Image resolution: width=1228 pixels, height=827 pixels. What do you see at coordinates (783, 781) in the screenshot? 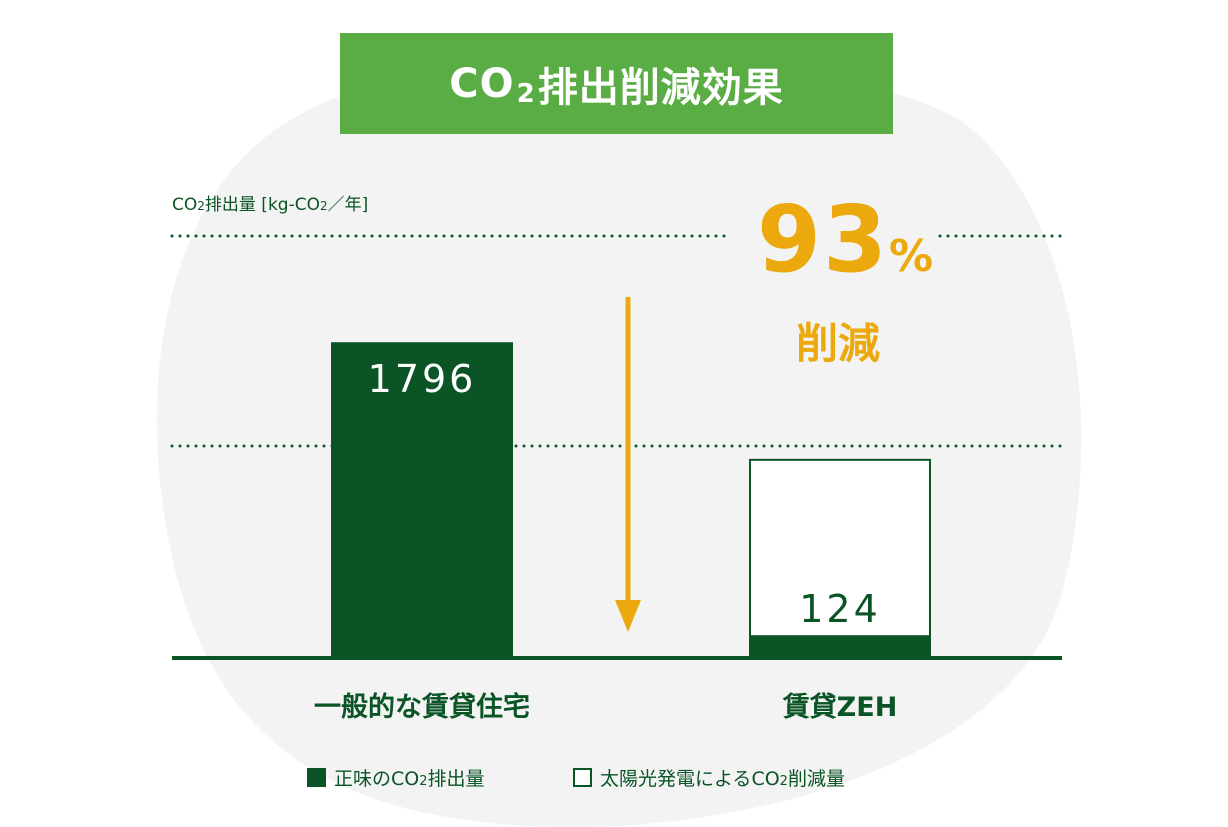
I see `legend-solar-sub: 2` at bounding box center [783, 781].